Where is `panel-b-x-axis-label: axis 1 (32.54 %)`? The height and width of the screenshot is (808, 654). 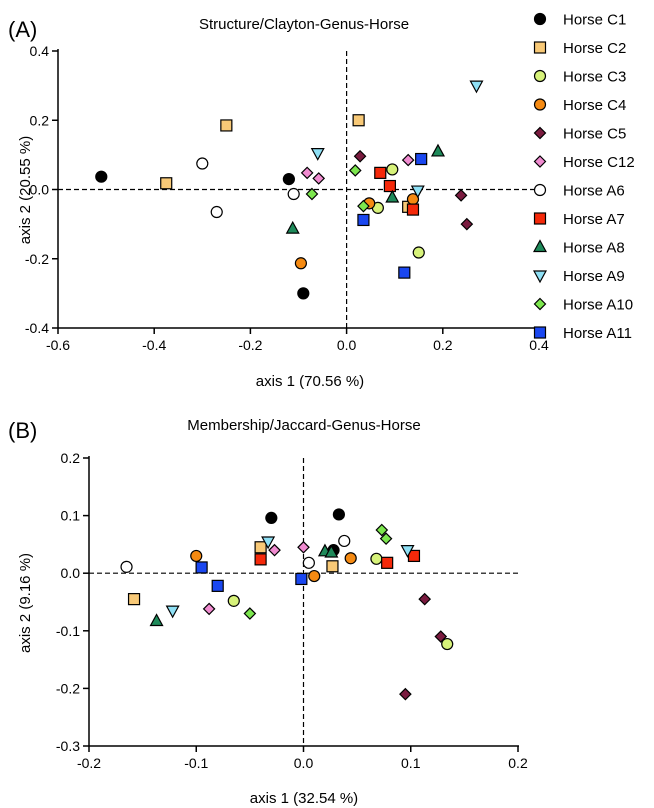 panel-b-x-axis-label: axis 1 (32.54 %) is located at coordinates (304, 798).